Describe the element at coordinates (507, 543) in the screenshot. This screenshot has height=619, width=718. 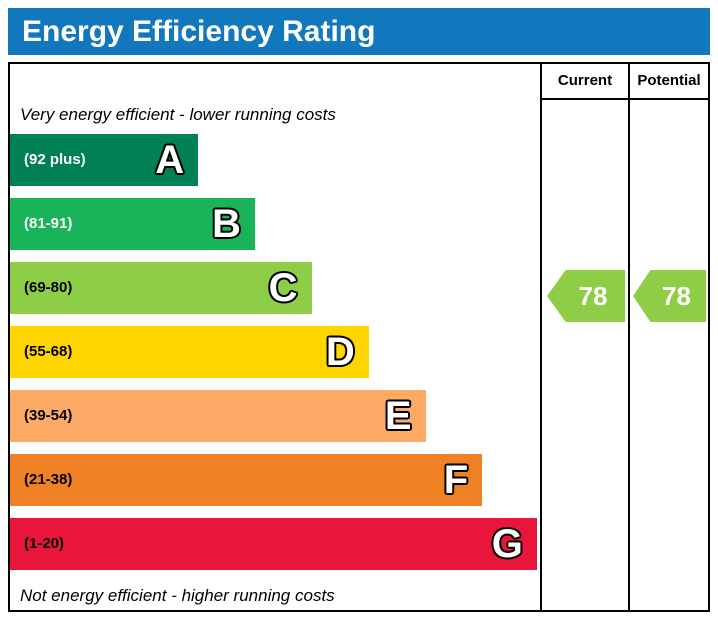
I see `band-g-letter: G` at that location.